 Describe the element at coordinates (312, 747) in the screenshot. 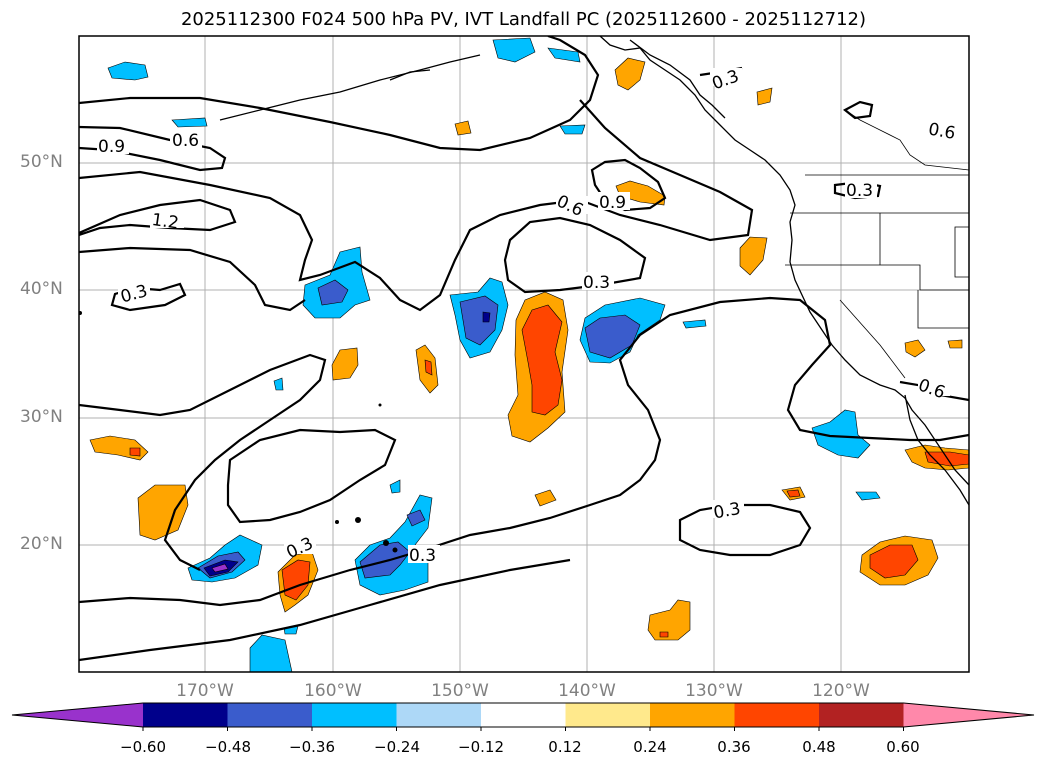

I see `colorbar-tick-label: −0.36` at that location.